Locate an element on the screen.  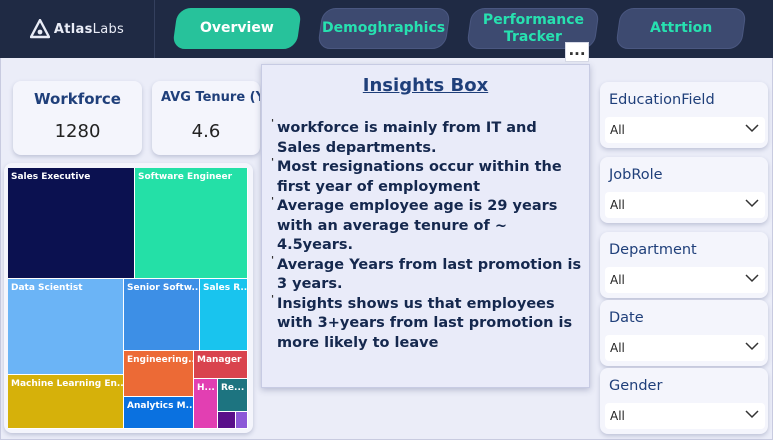
logo-text: AtlasLabs is located at coordinates (89, 29).